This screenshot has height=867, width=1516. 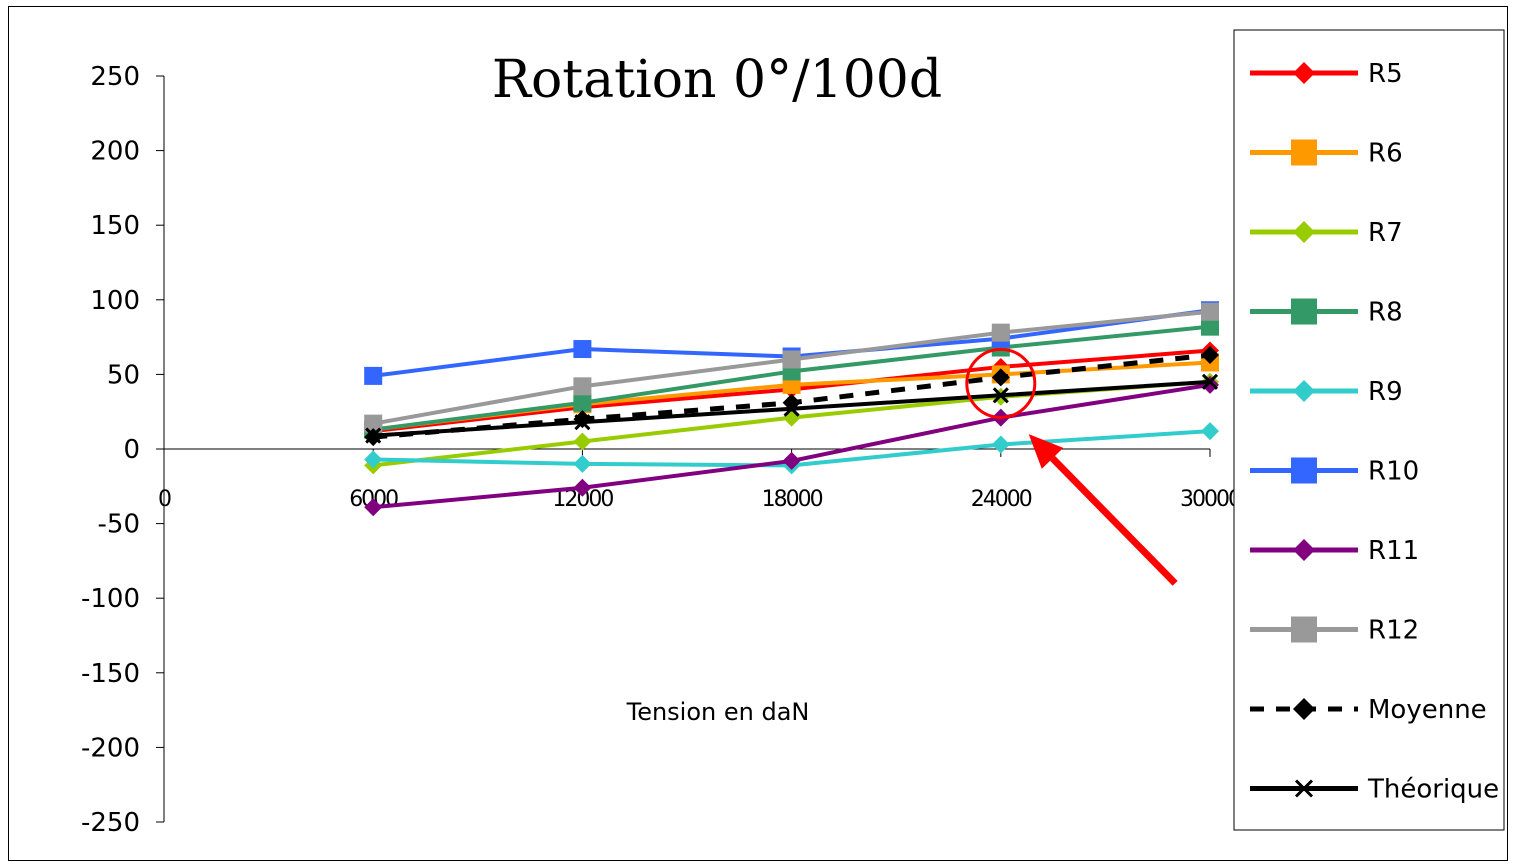 I want to click on legend-item-r12: R12, so click(x=1334, y=631).